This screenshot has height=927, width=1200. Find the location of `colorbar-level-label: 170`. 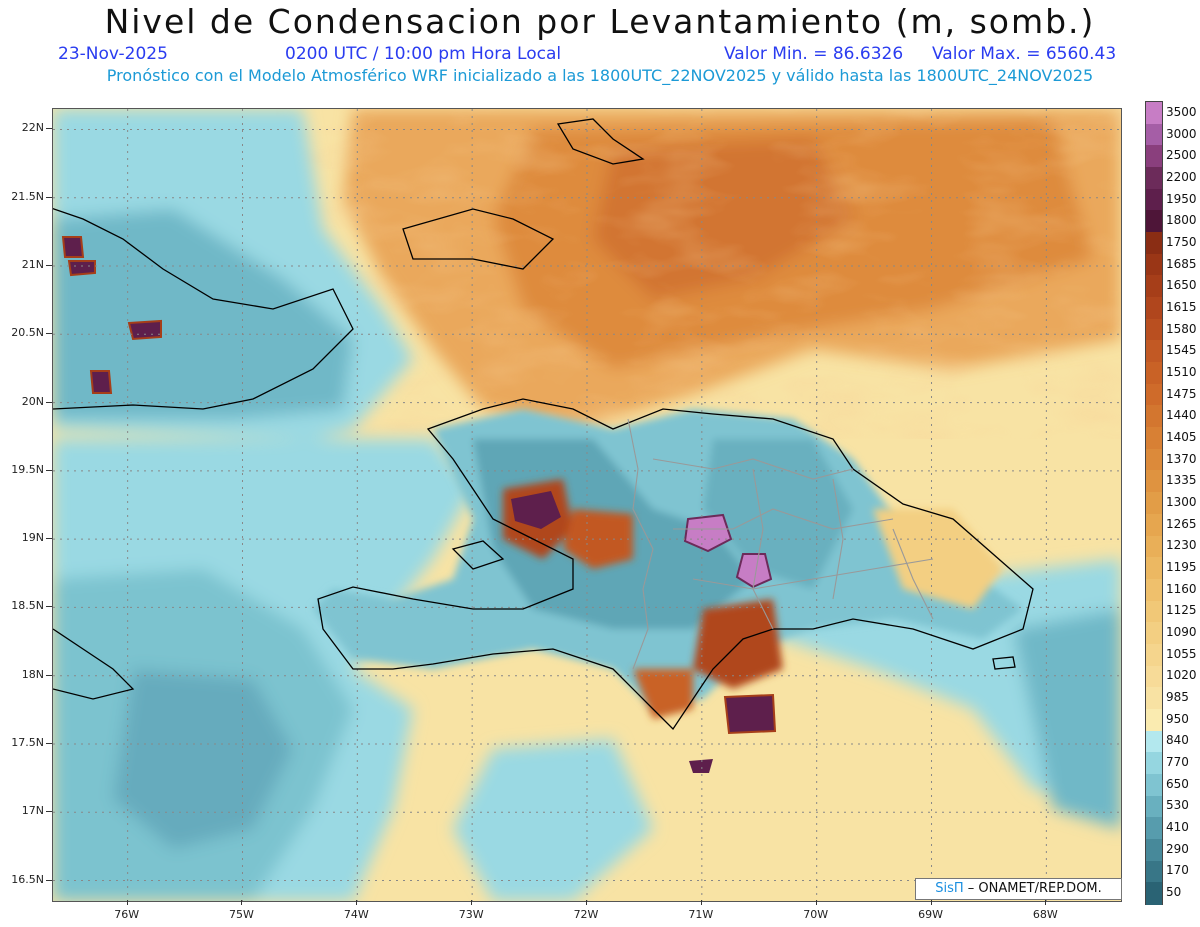

colorbar-level-label: 170 is located at coordinates (1177, 870).